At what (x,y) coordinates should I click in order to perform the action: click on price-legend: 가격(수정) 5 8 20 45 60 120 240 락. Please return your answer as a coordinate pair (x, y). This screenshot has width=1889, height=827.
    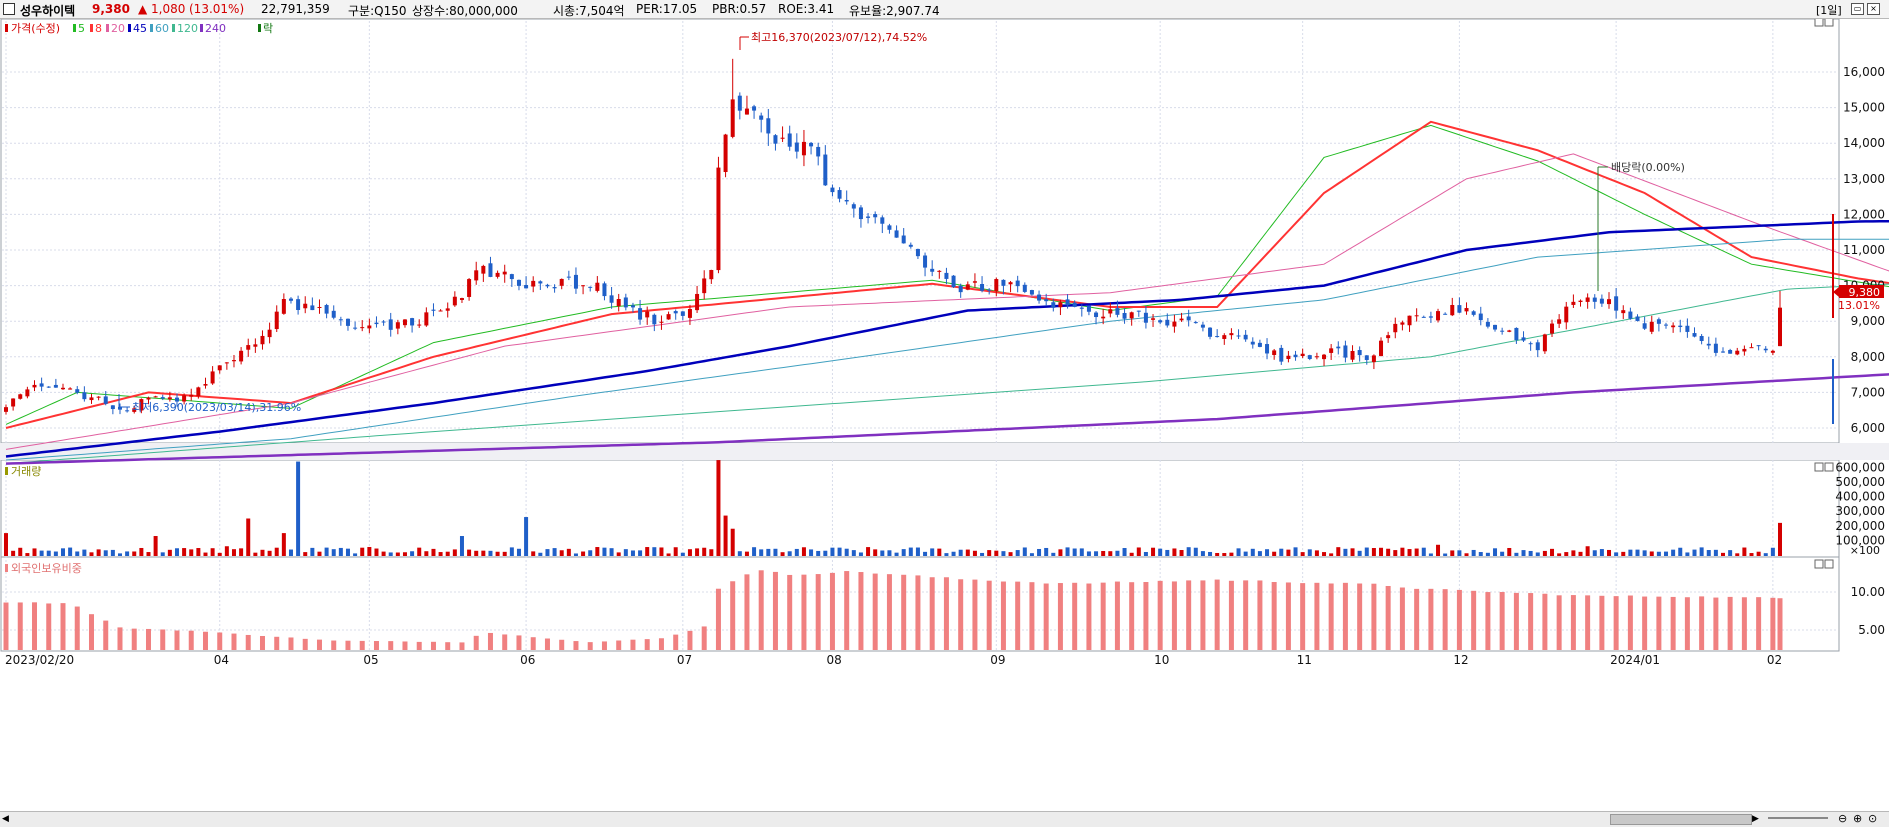
    Looking at the image, I should click on (139, 28).